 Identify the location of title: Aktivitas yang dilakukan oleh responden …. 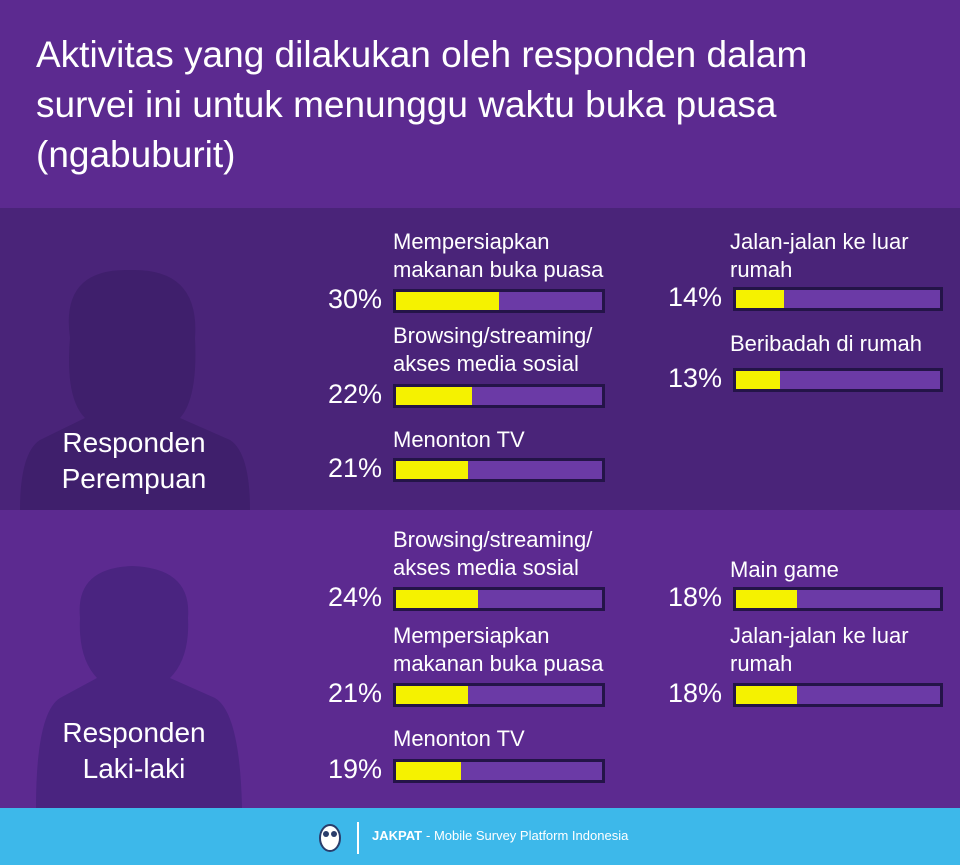
(422, 104).